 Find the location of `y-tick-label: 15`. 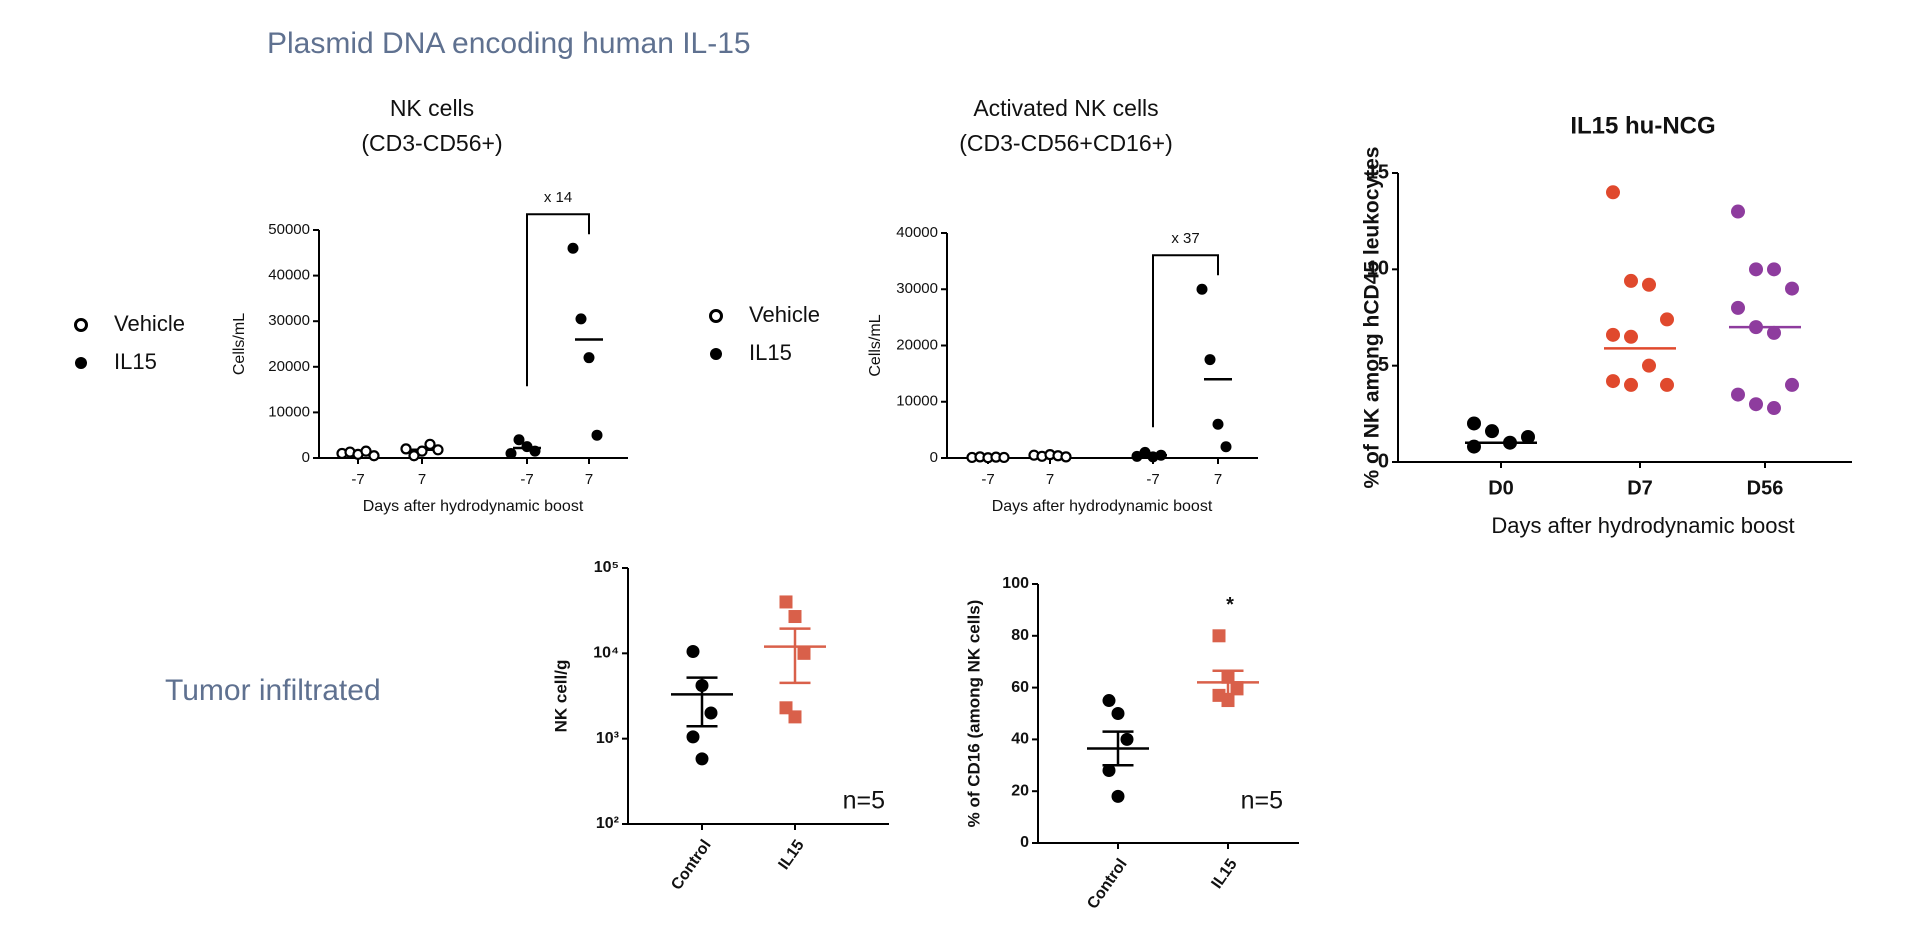

y-tick-label: 15 is located at coordinates (1378, 172).